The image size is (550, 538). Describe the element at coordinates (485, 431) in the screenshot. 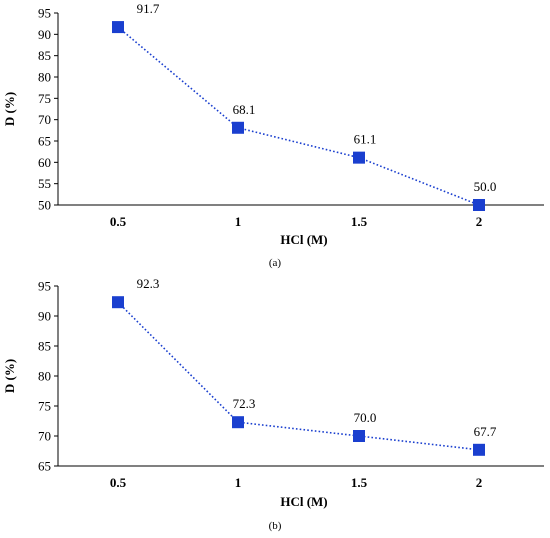

I see `data-label: 67.7` at that location.